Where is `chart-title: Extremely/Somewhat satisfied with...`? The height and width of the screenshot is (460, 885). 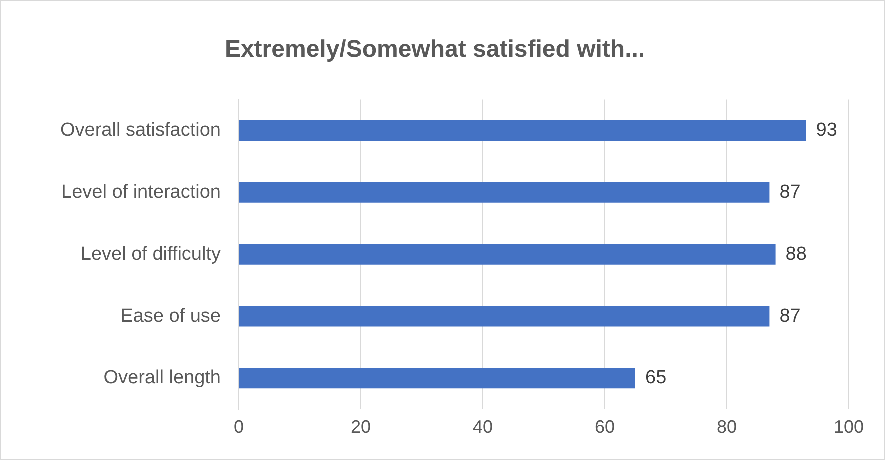
chart-title: Extremely/Somewhat satisfied with... is located at coordinates (435, 50).